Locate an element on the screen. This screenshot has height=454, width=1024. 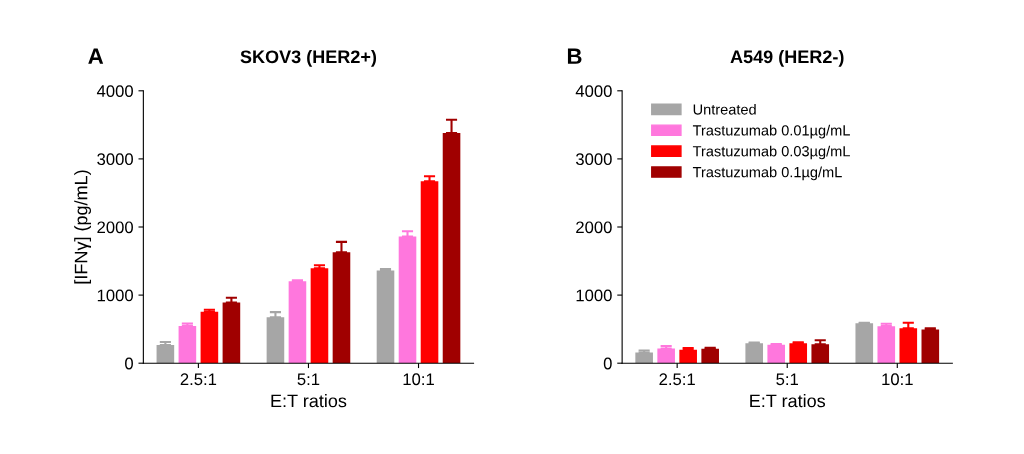
text: B is located at coordinates (574, 56).